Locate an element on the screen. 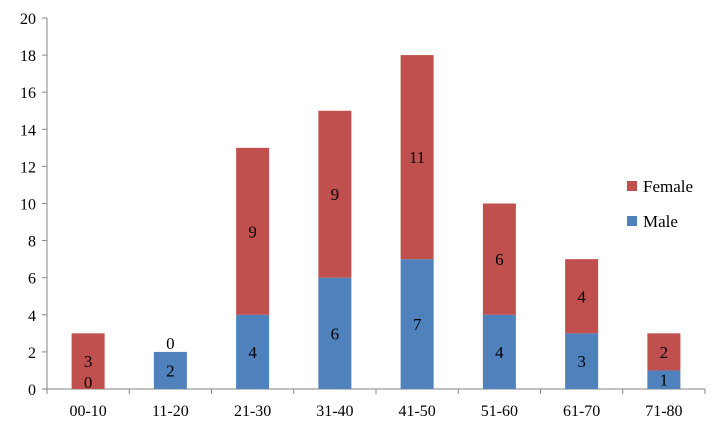 The height and width of the screenshot is (432, 720). y-tick-label: 6 is located at coordinates (32, 279).